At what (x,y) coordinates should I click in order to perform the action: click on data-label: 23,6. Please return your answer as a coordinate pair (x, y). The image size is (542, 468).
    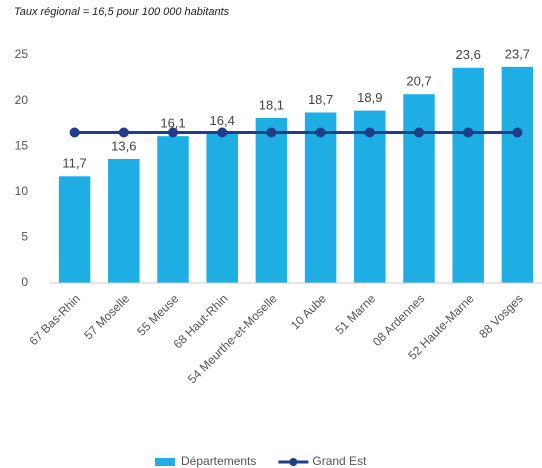
    Looking at the image, I should click on (468, 54).